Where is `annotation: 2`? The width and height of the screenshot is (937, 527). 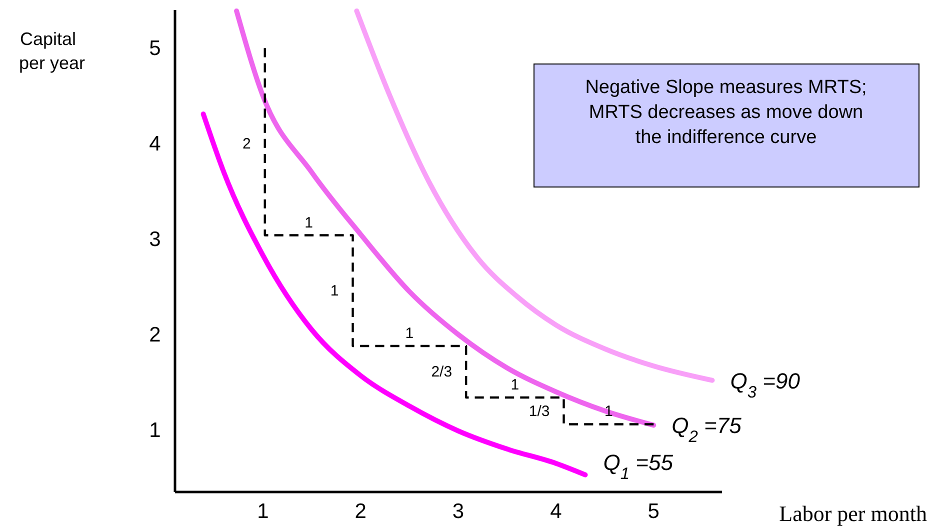
annotation: 2 is located at coordinates (246, 144).